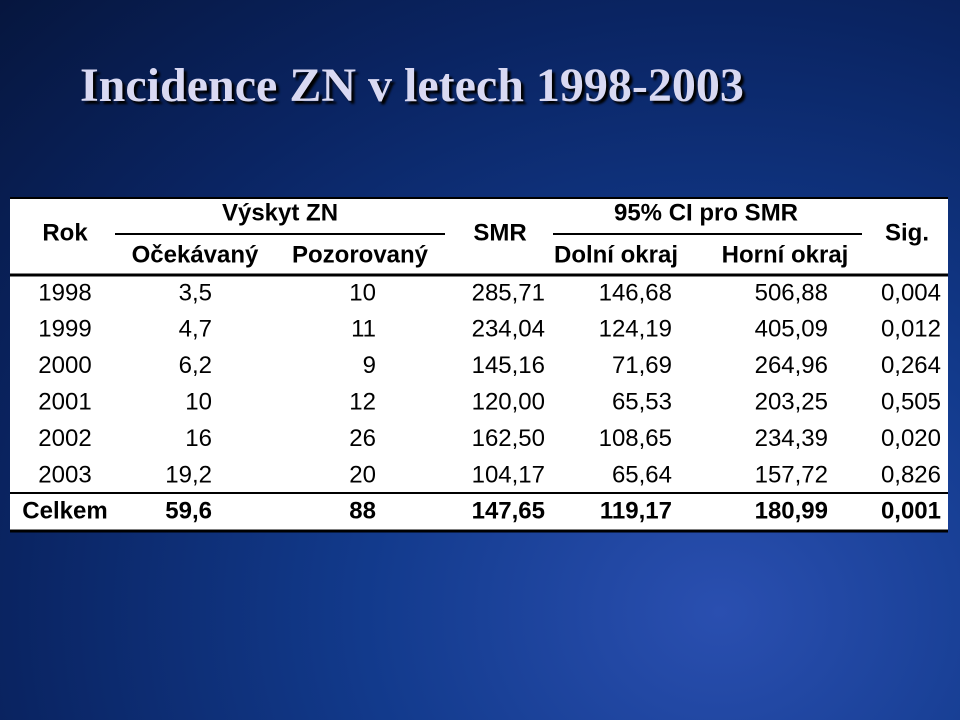  Describe the element at coordinates (362, 402) in the screenshot. I see `table-cell: 12` at that location.